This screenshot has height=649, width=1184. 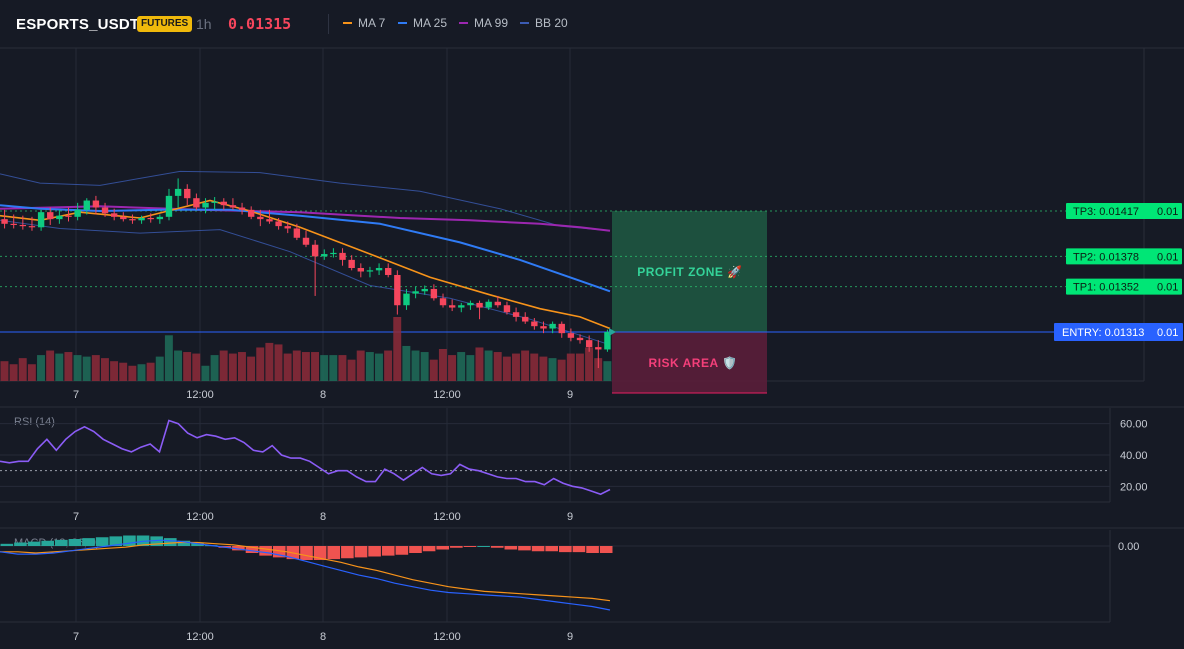 I want to click on legend-label-ma99: MA 99, so click(x=491, y=23).